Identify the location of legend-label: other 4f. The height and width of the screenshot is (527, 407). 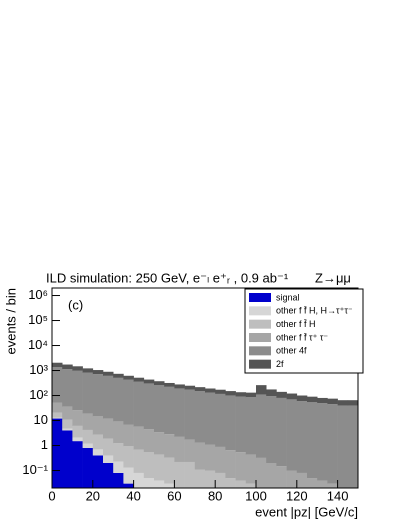
(291, 351).